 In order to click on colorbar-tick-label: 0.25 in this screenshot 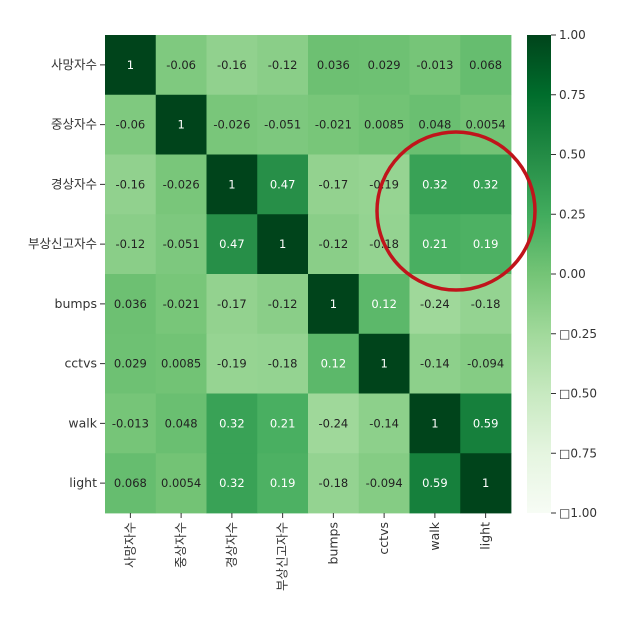, I will do `click(572, 214)`.